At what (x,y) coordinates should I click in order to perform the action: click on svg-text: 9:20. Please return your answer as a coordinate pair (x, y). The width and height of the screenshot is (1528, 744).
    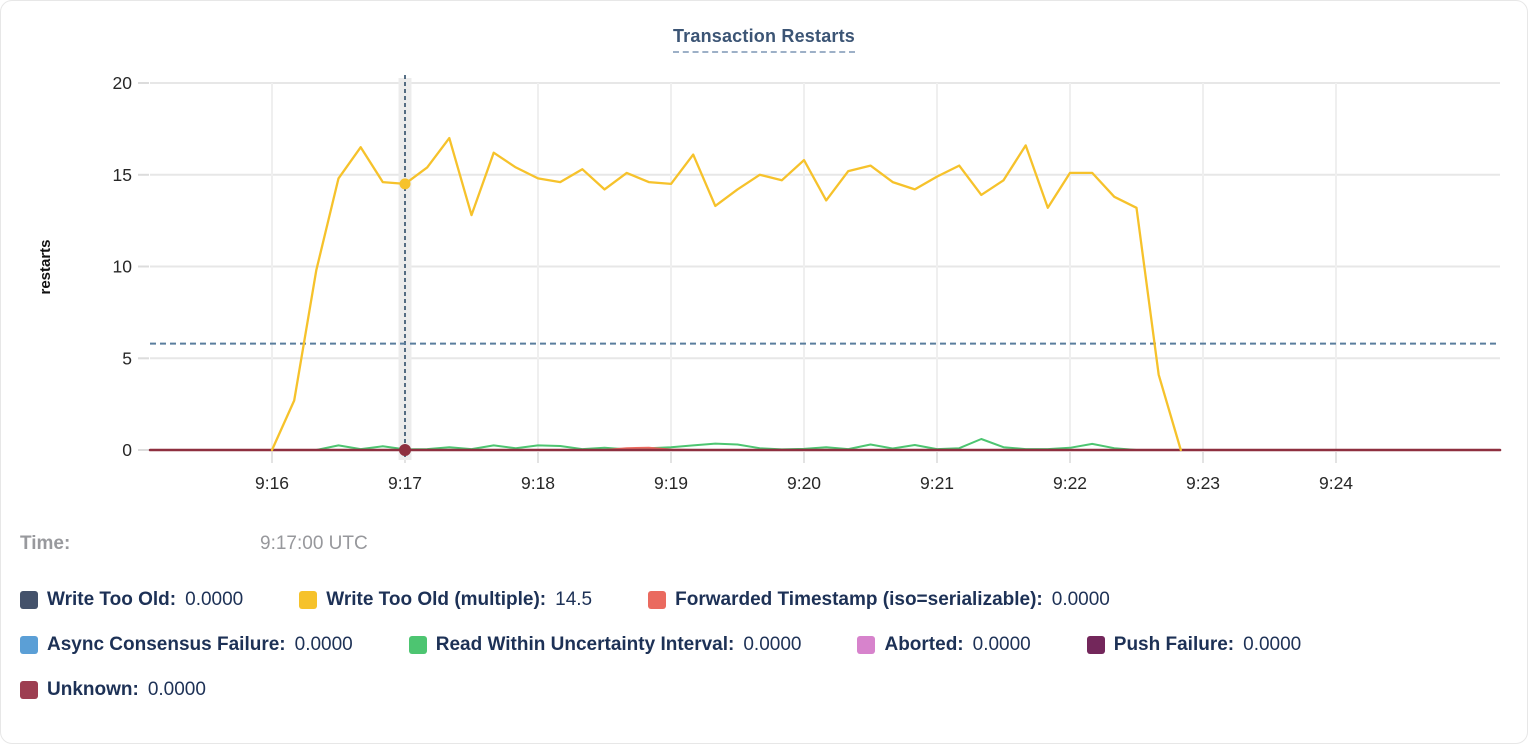
    Looking at the image, I should click on (804, 483).